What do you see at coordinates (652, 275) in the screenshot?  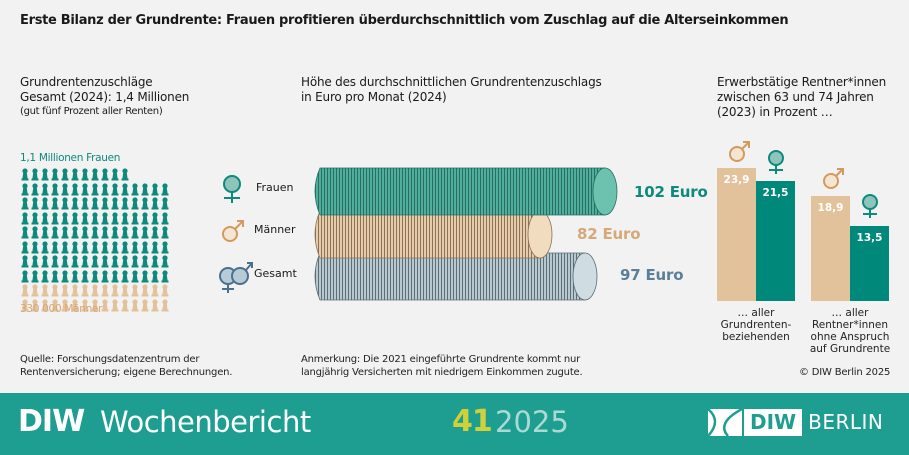 I see `value-gesamt: 97 Euro` at bounding box center [652, 275].